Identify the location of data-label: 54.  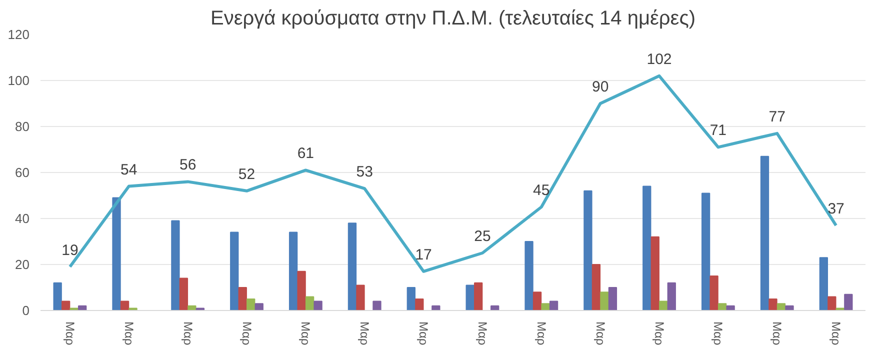
(129, 169).